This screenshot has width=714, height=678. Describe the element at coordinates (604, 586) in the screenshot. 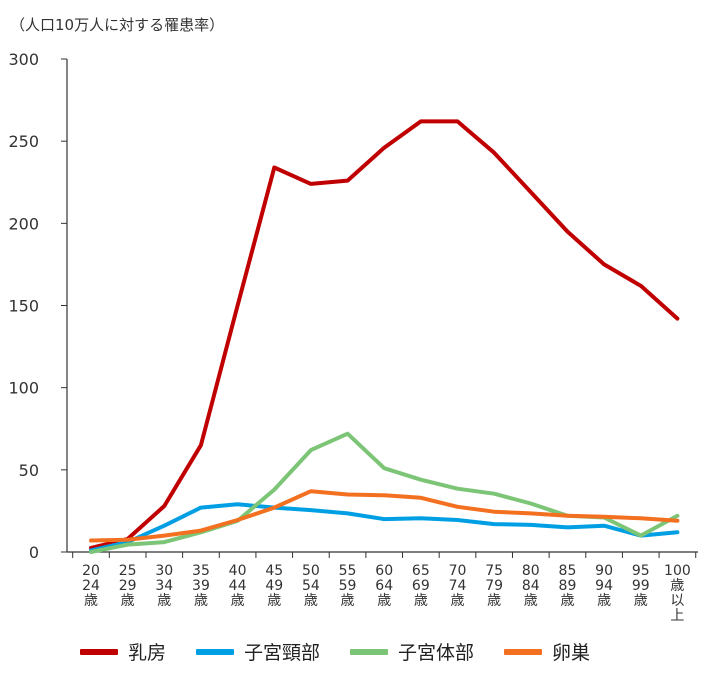

I see `x-tick-label: 94` at that location.